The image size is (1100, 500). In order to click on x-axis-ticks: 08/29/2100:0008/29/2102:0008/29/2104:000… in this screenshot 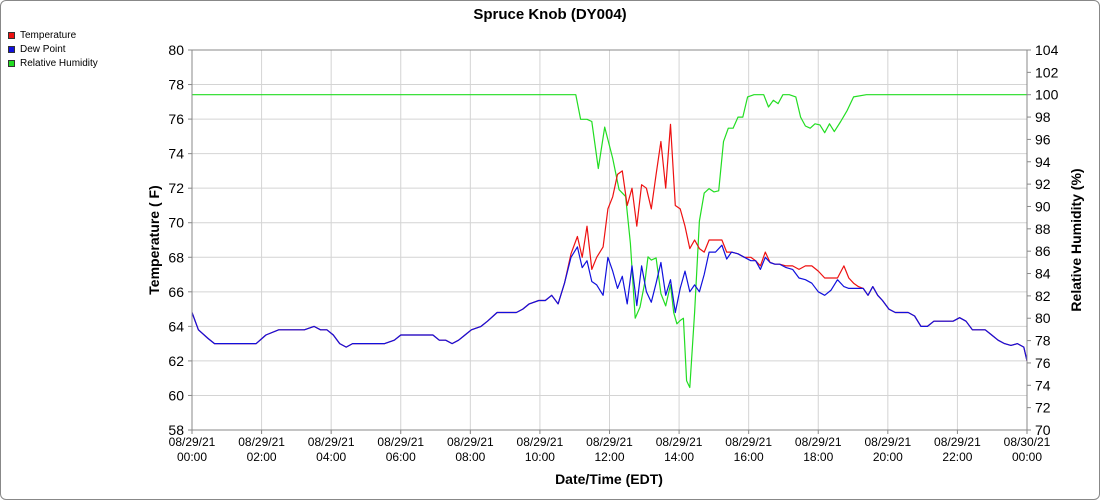, I will do `click(610, 447)`.